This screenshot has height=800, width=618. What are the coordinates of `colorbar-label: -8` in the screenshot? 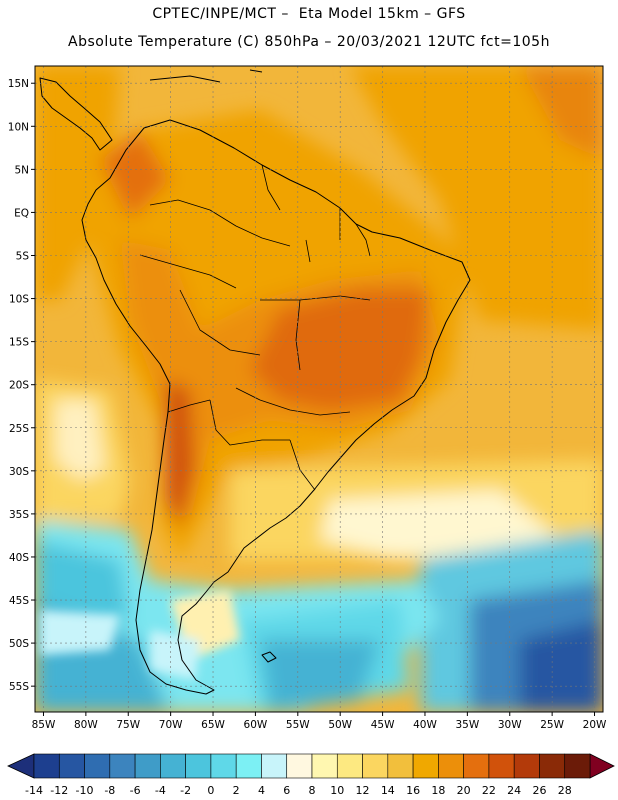 It's located at (109, 790).